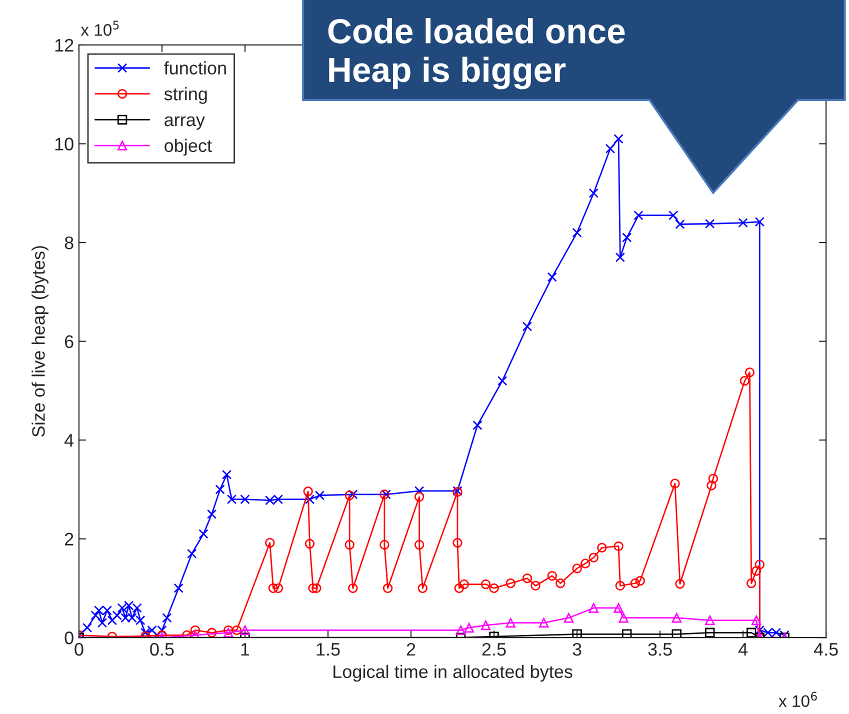 This screenshot has width=849, height=714. I want to click on y-axis-title: Size of live heap (bytes), so click(40, 341).